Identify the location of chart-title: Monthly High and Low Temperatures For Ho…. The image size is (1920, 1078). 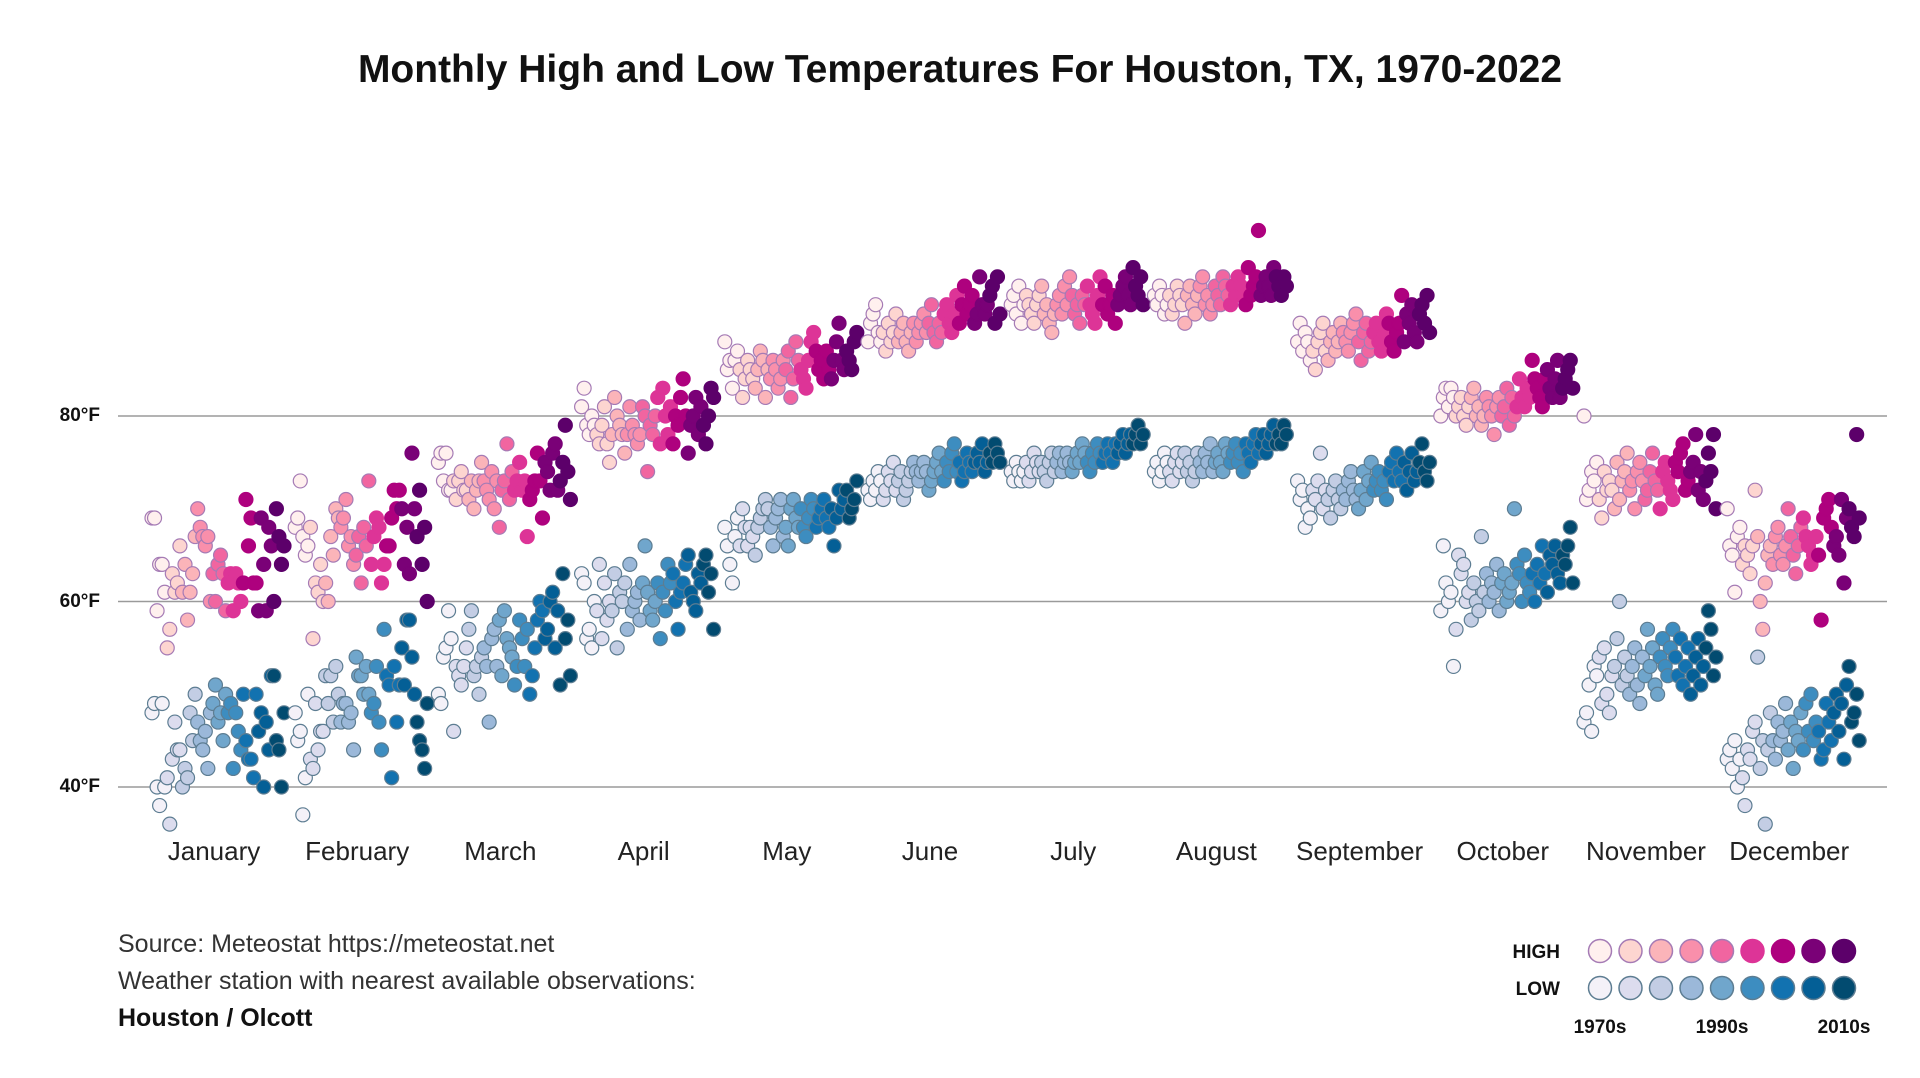
(960, 69).